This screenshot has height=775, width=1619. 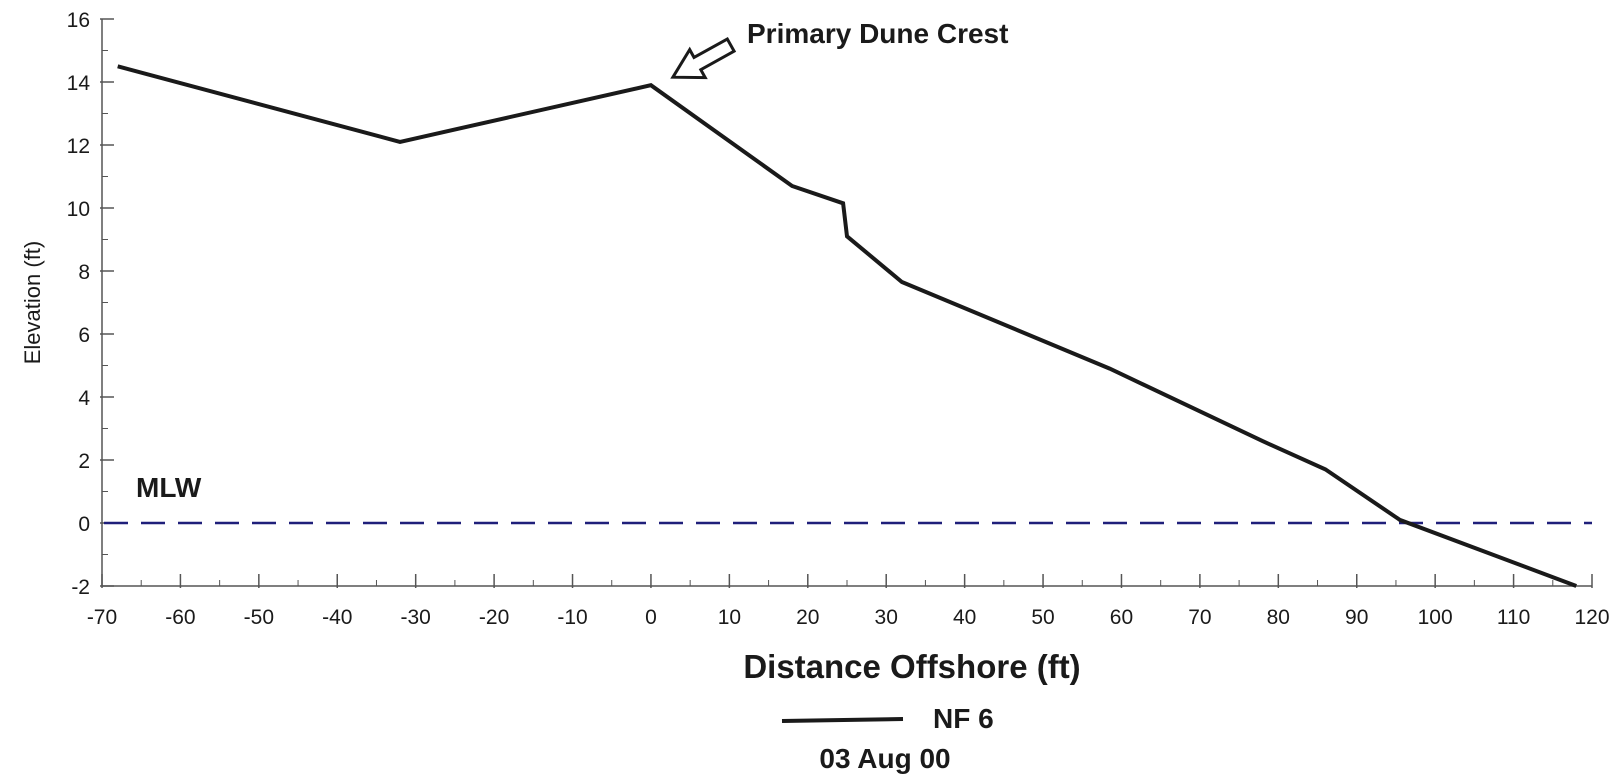 What do you see at coordinates (1042, 617) in the screenshot?
I see `x-tick-label: 50` at bounding box center [1042, 617].